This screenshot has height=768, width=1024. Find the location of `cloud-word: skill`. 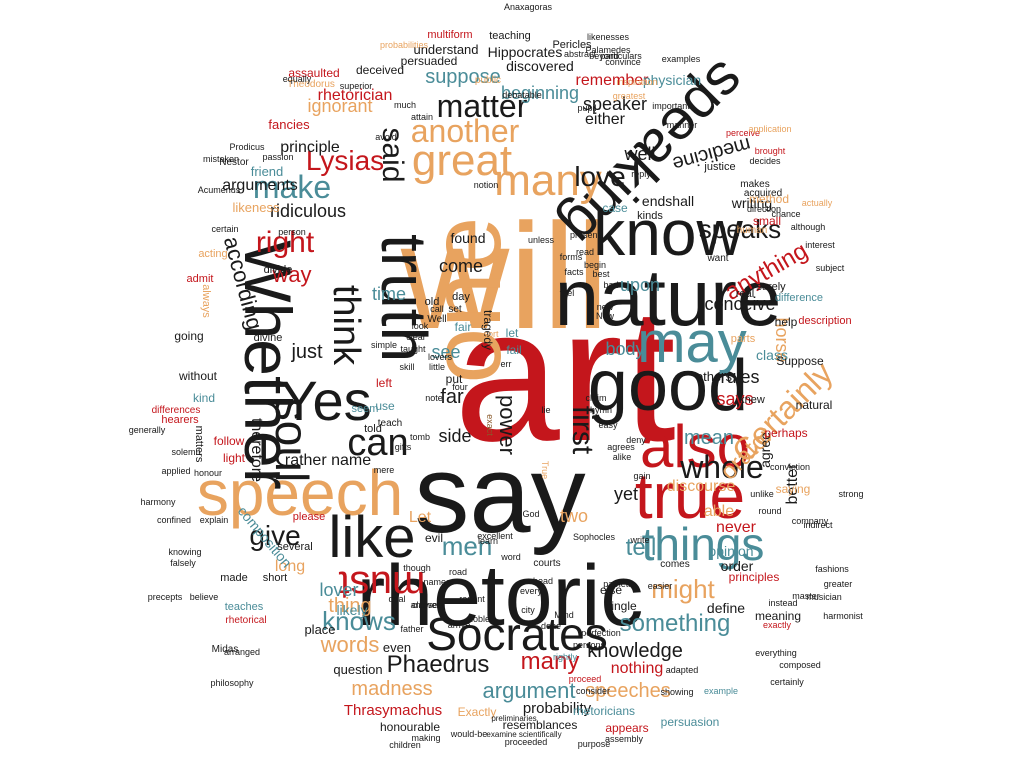

cloud-word: skill is located at coordinates (407, 367).